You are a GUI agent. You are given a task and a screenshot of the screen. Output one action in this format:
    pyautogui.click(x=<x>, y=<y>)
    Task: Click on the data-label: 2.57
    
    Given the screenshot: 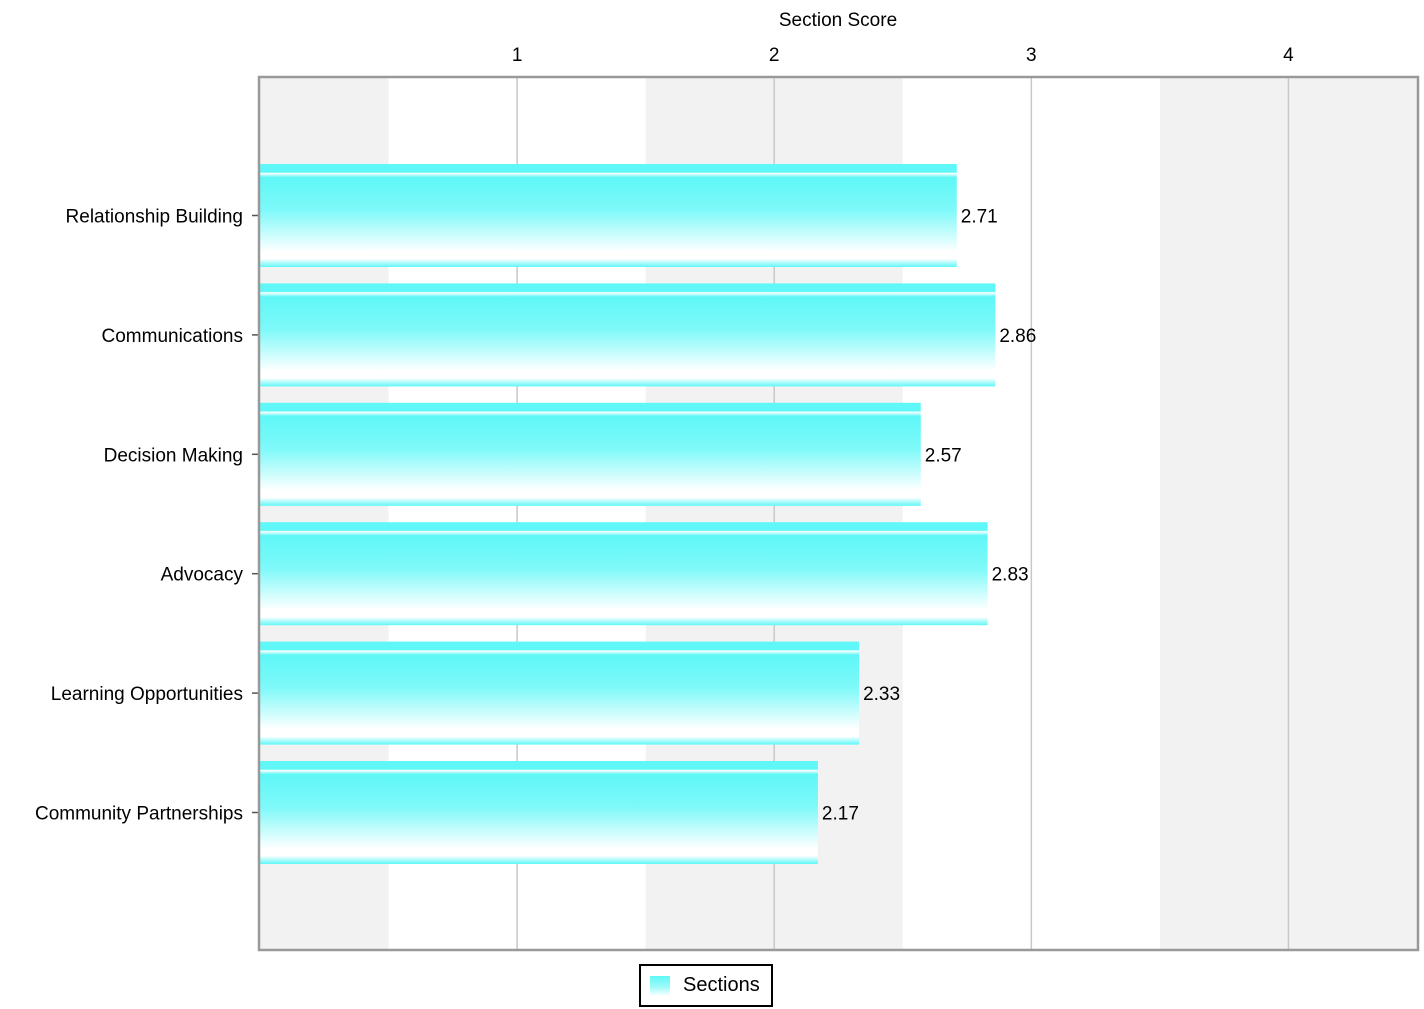 What is the action you would take?
    pyautogui.click(x=943, y=455)
    